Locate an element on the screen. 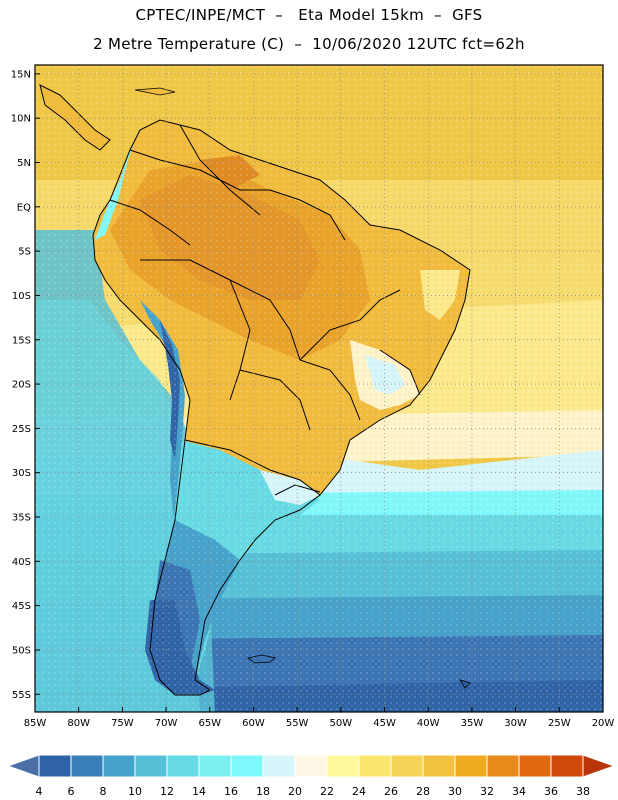 The height and width of the screenshot is (800, 618). lat-label: 10N is located at coordinates (21, 119).